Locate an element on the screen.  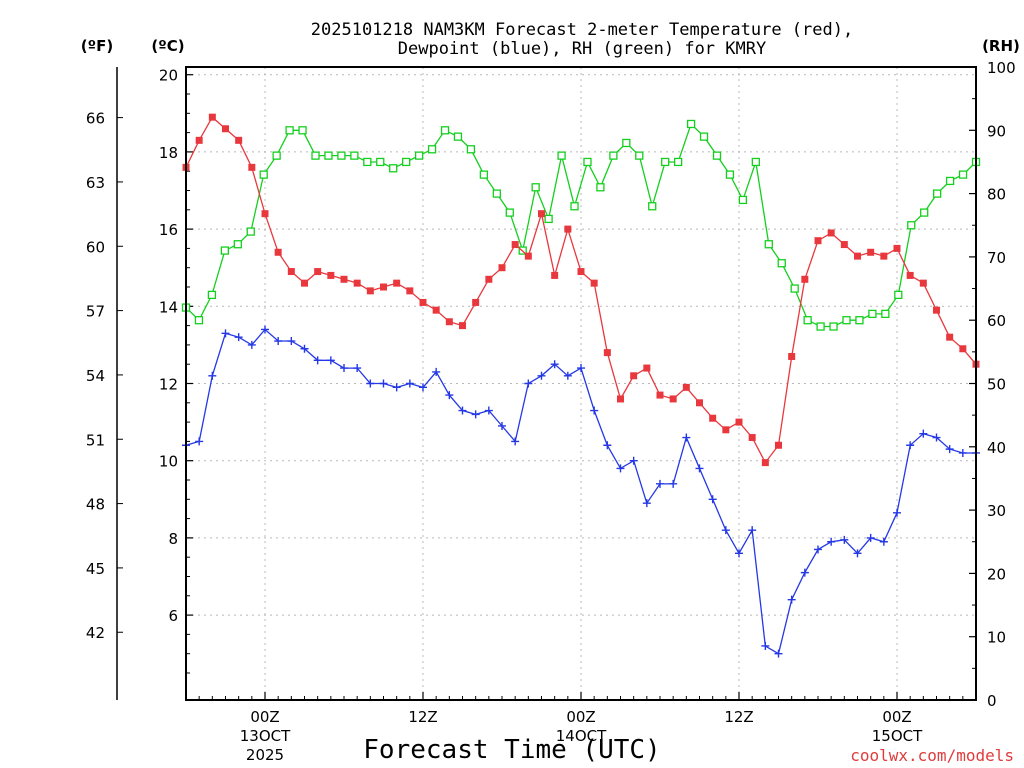
rh-unit-label: (RH) is located at coordinates (1001, 46).